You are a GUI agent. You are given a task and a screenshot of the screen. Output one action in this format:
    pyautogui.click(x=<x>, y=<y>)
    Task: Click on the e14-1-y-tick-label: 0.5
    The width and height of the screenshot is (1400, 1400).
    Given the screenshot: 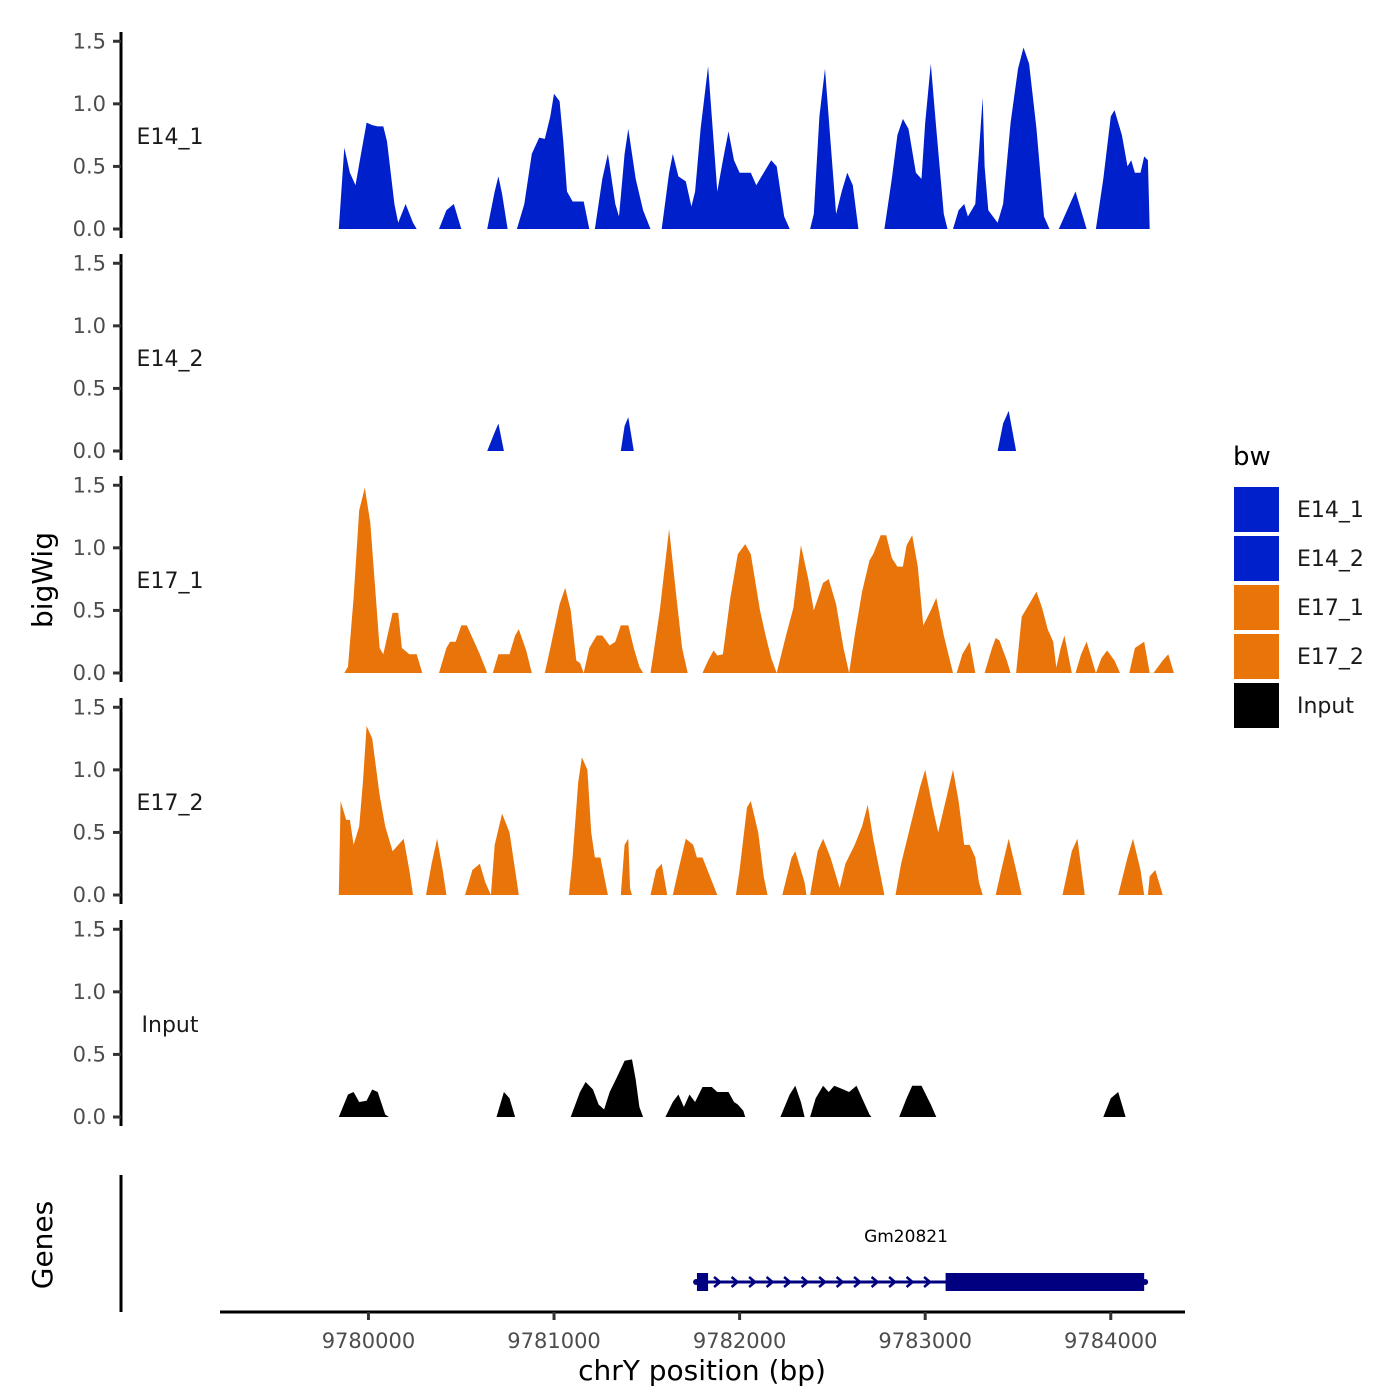 What is the action you would take?
    pyautogui.click(x=89, y=166)
    